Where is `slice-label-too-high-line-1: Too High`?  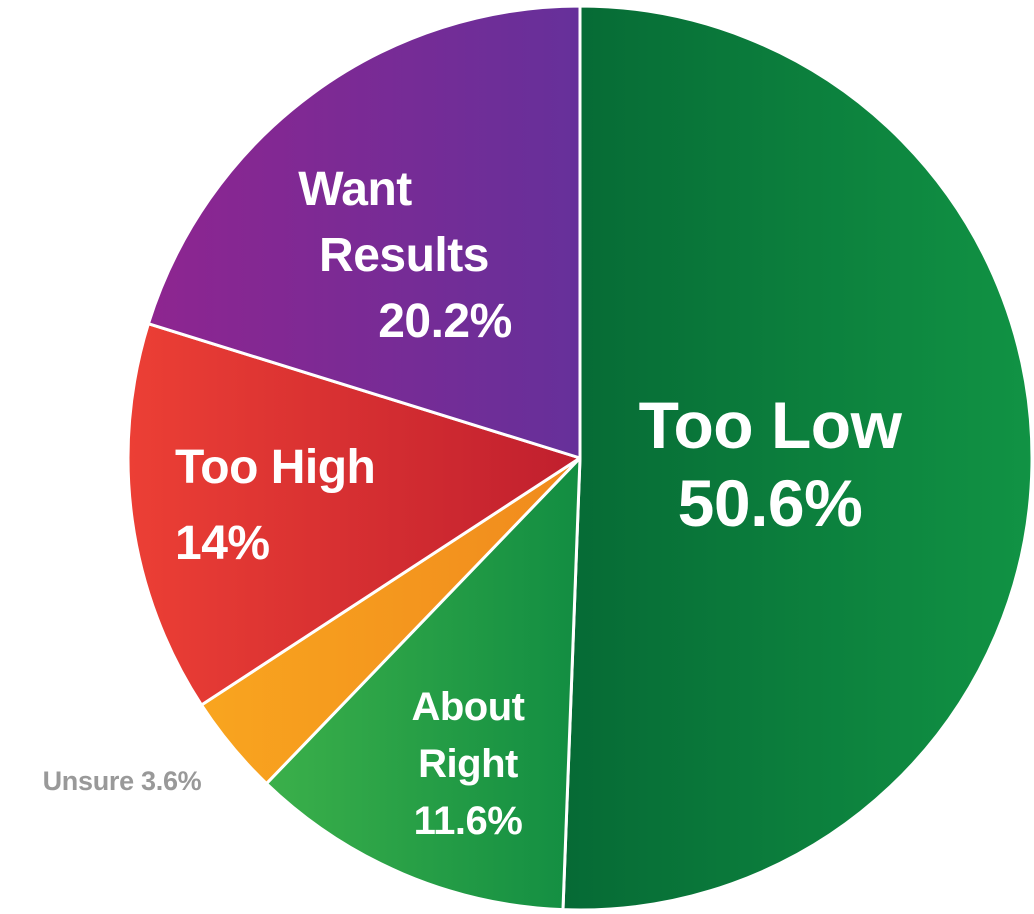 slice-label-too-high-line-1: Too High is located at coordinates (275, 467).